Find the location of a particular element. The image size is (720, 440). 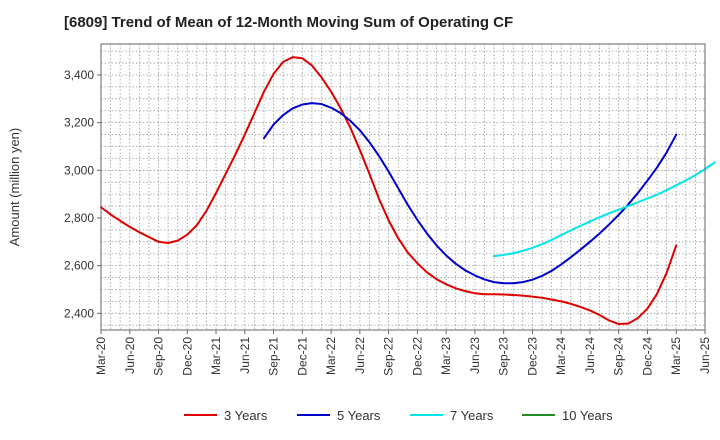

x-tick-label: Jun-20 is located at coordinates (130, 355).